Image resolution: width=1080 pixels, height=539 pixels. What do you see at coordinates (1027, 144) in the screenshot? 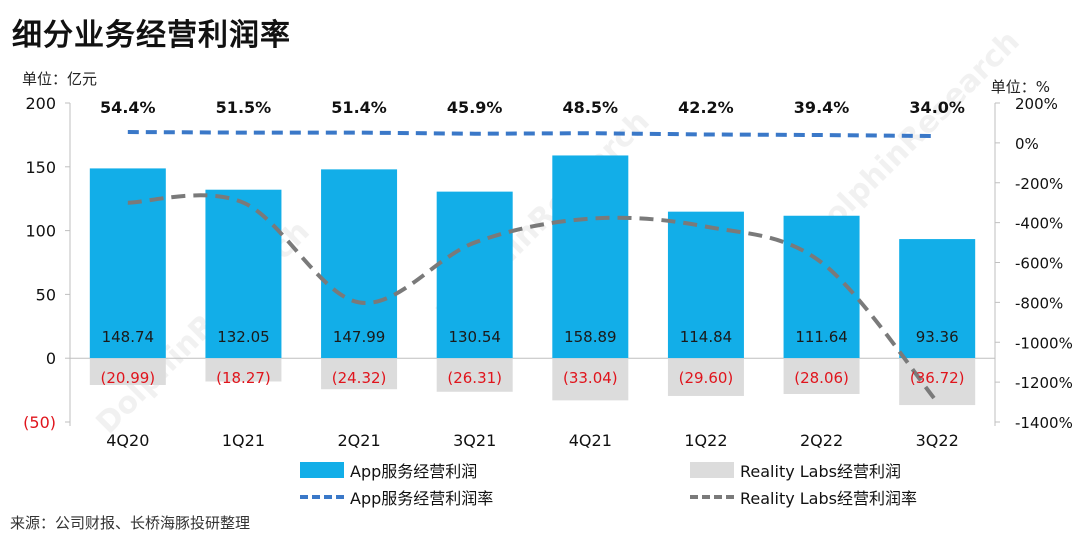
I see `right-tick-label: 0%` at bounding box center [1027, 144].